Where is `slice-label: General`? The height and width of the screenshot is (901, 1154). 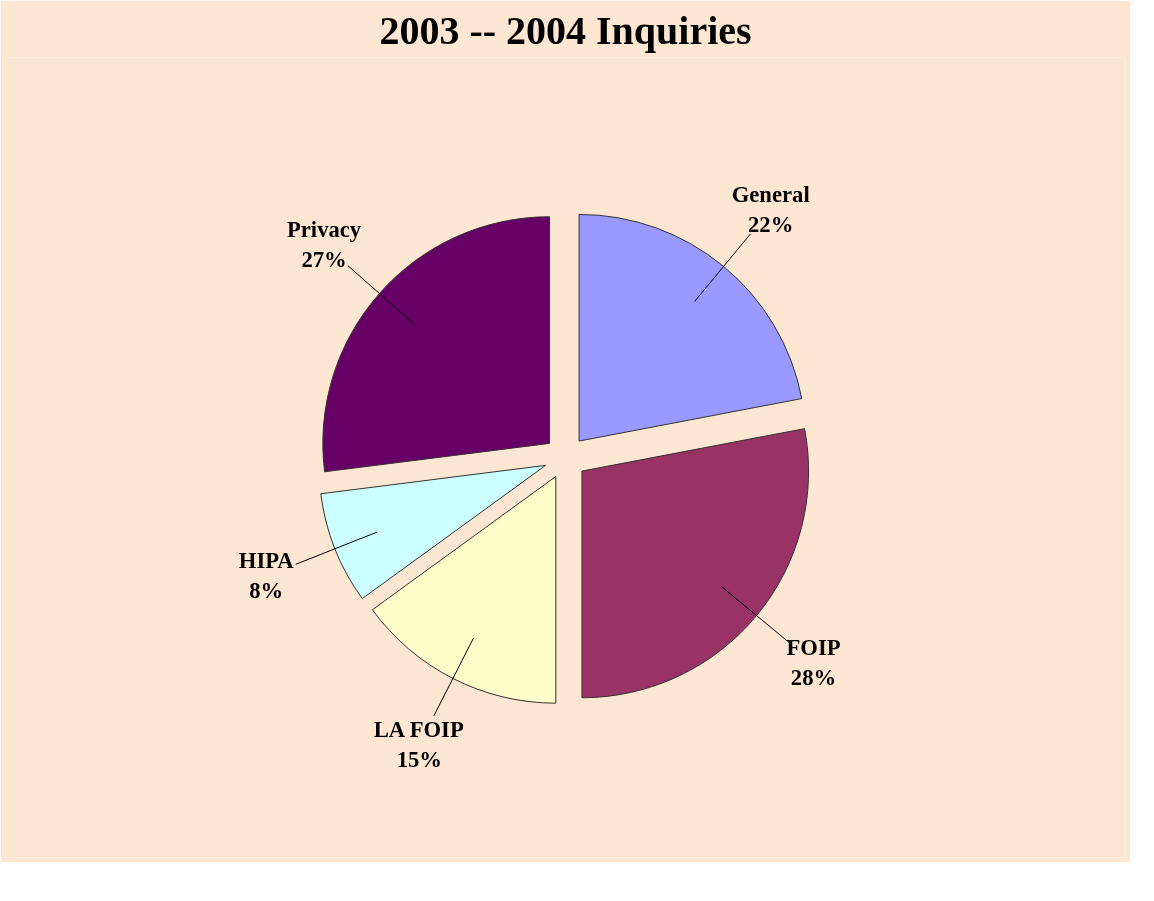
slice-label: General is located at coordinates (770, 194).